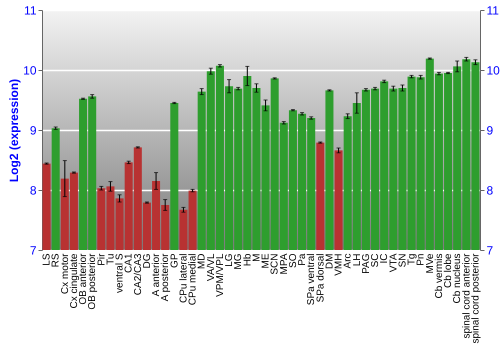 Image resolution: width=500 pixels, height=350 pixels. I want to click on x-tick-label: OB posterior, so click(92, 281).